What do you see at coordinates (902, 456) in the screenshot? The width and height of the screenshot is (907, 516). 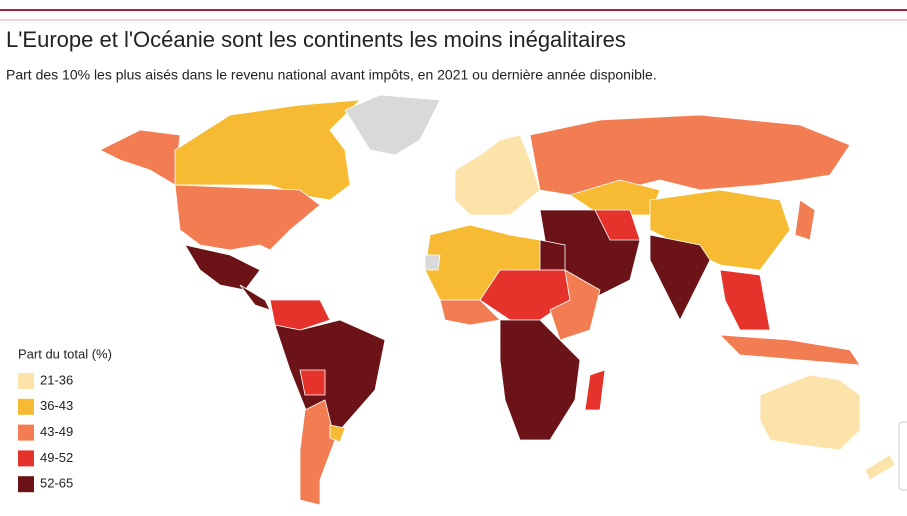 I see `side-widget` at bounding box center [902, 456].